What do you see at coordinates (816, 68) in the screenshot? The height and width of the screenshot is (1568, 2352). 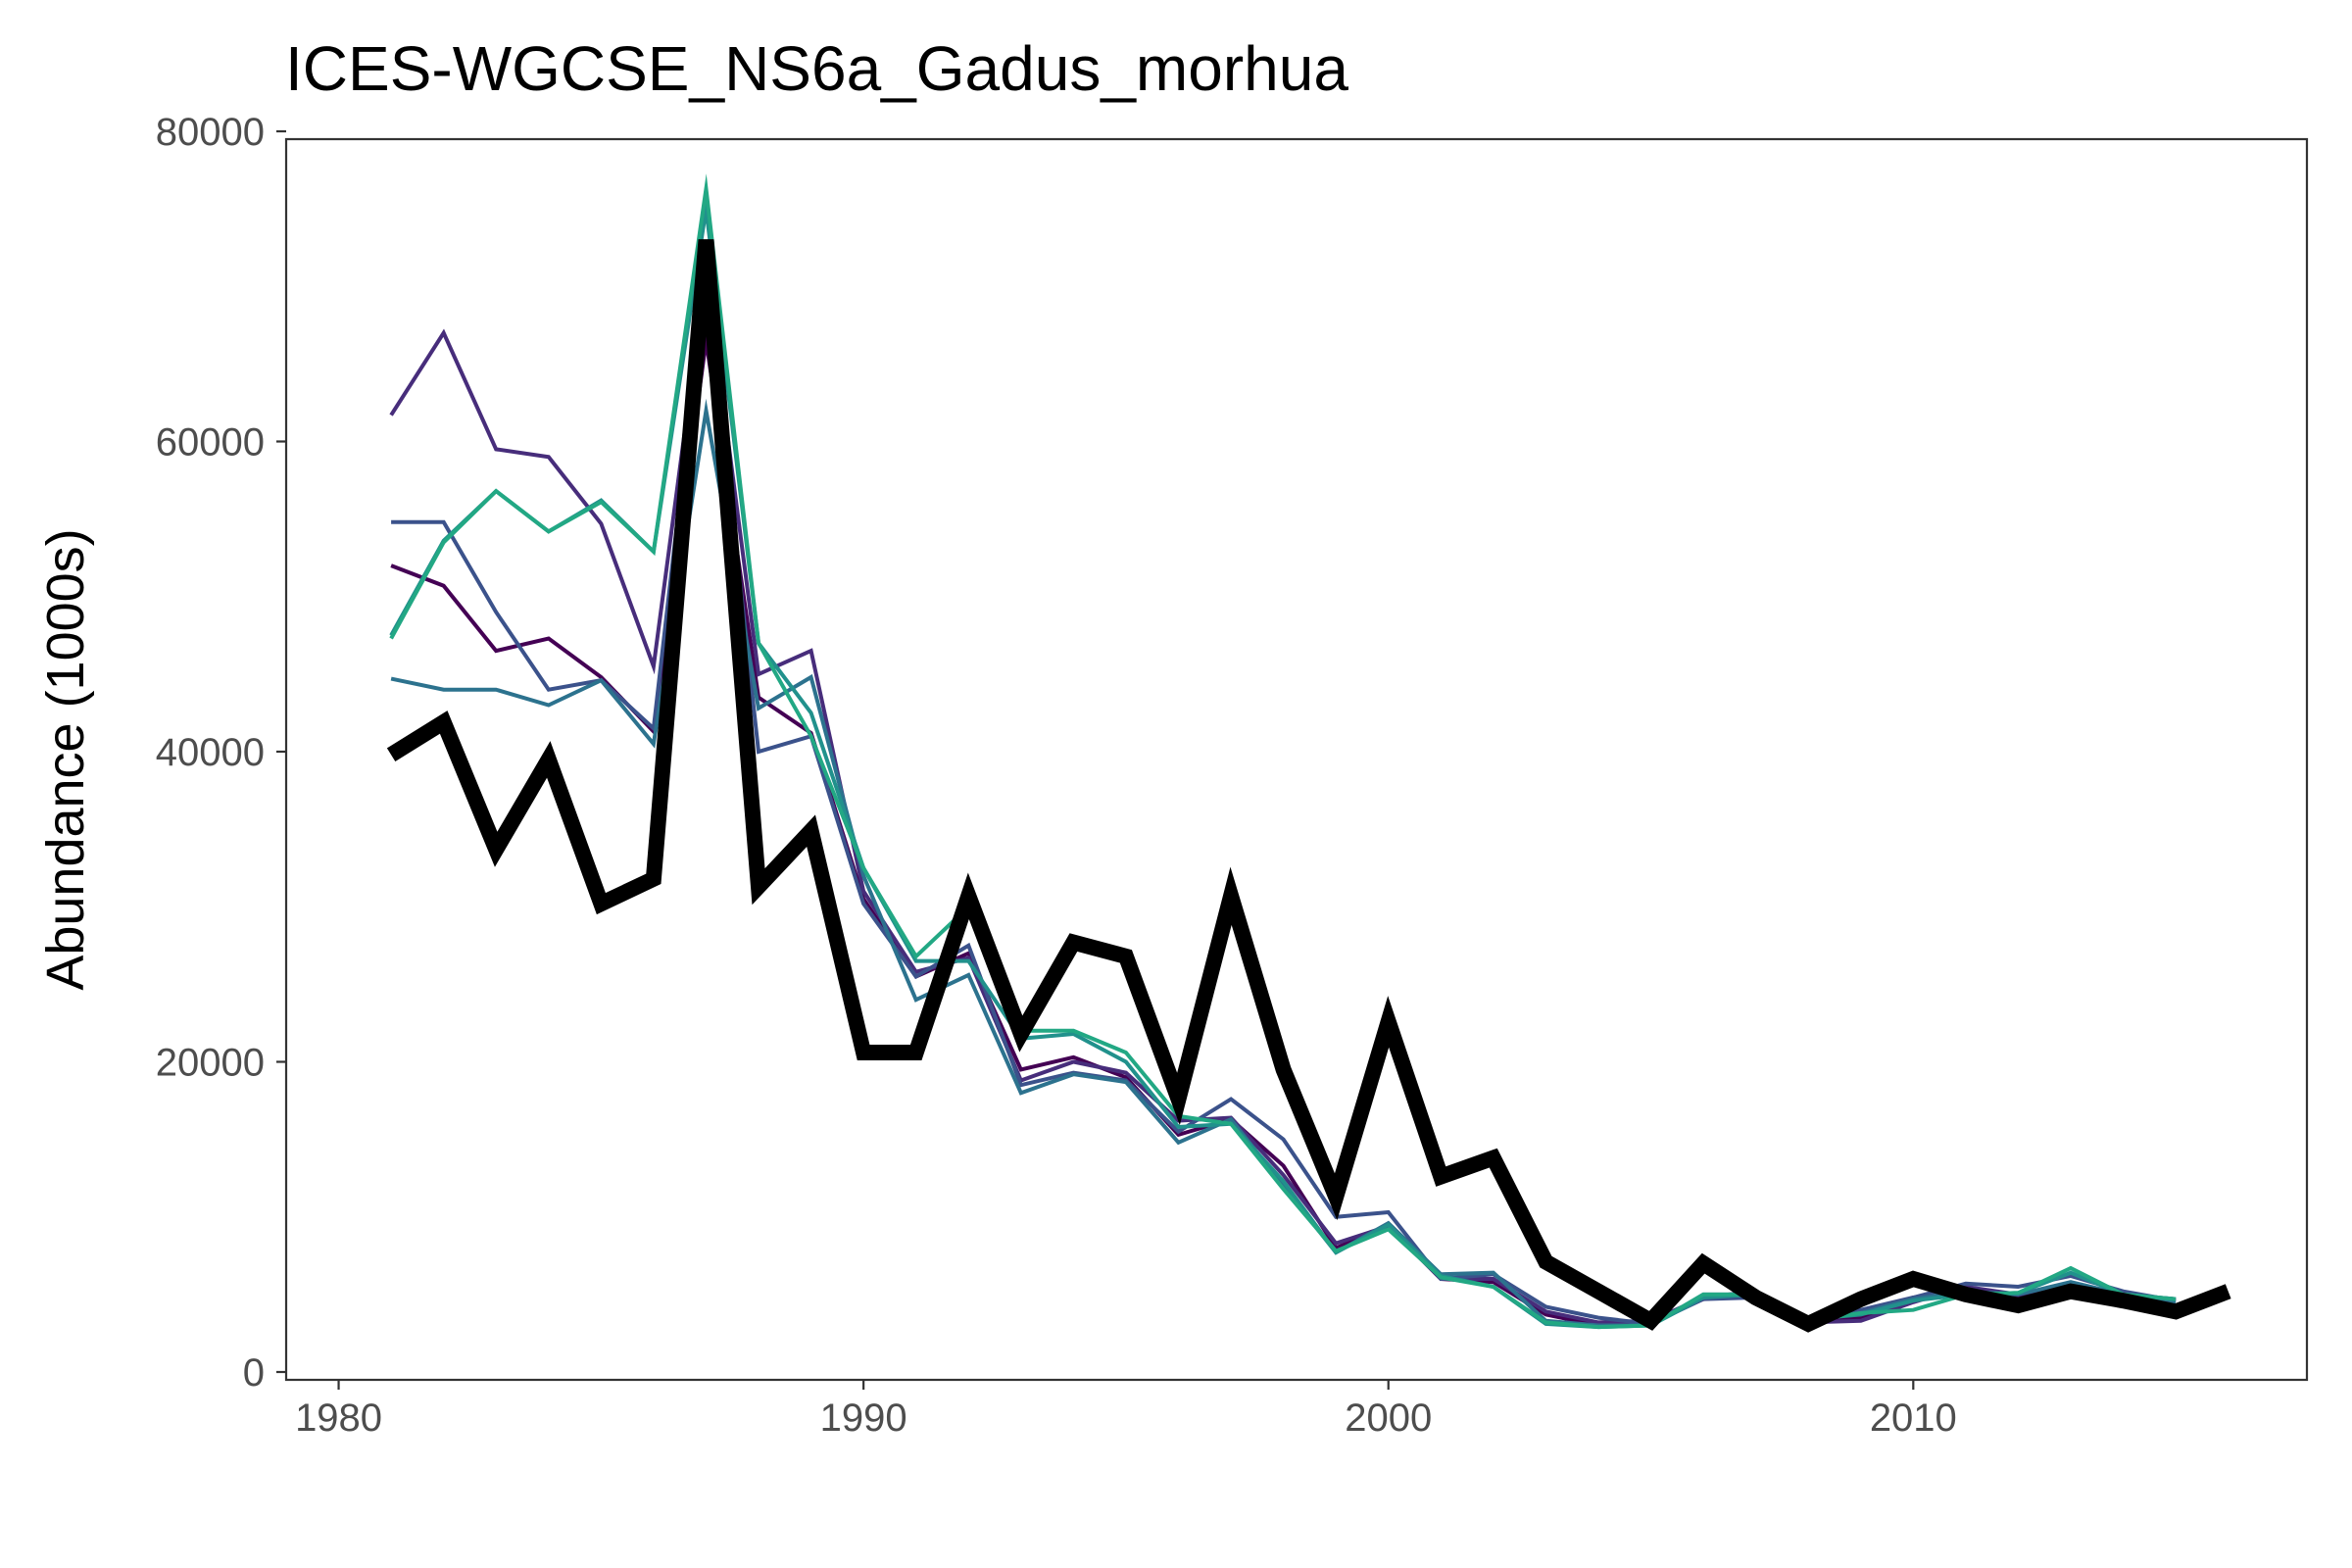 I see `chart-title: ICES-WGCSE_NS6a_Gadus_morhua` at bounding box center [816, 68].